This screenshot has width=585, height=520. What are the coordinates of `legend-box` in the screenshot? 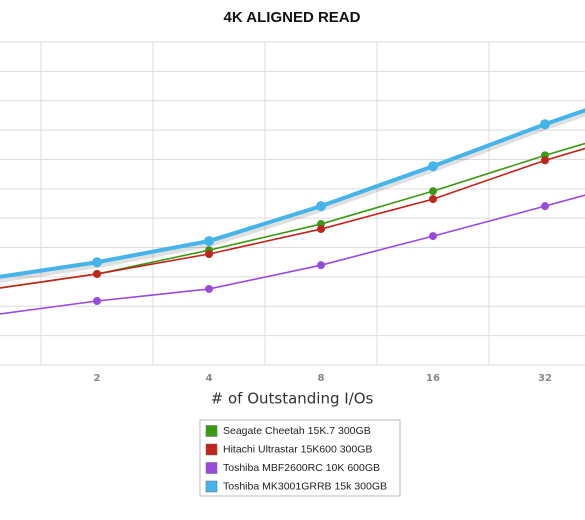 It's located at (300, 458).